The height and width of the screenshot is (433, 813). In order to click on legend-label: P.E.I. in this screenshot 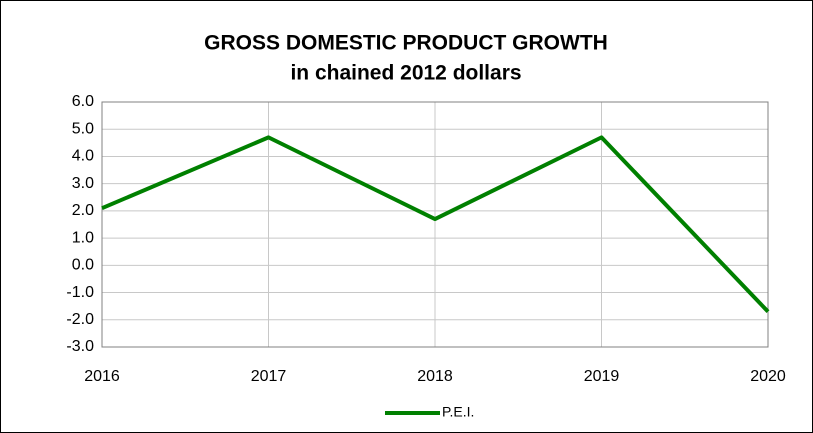, I will do `click(458, 412)`.